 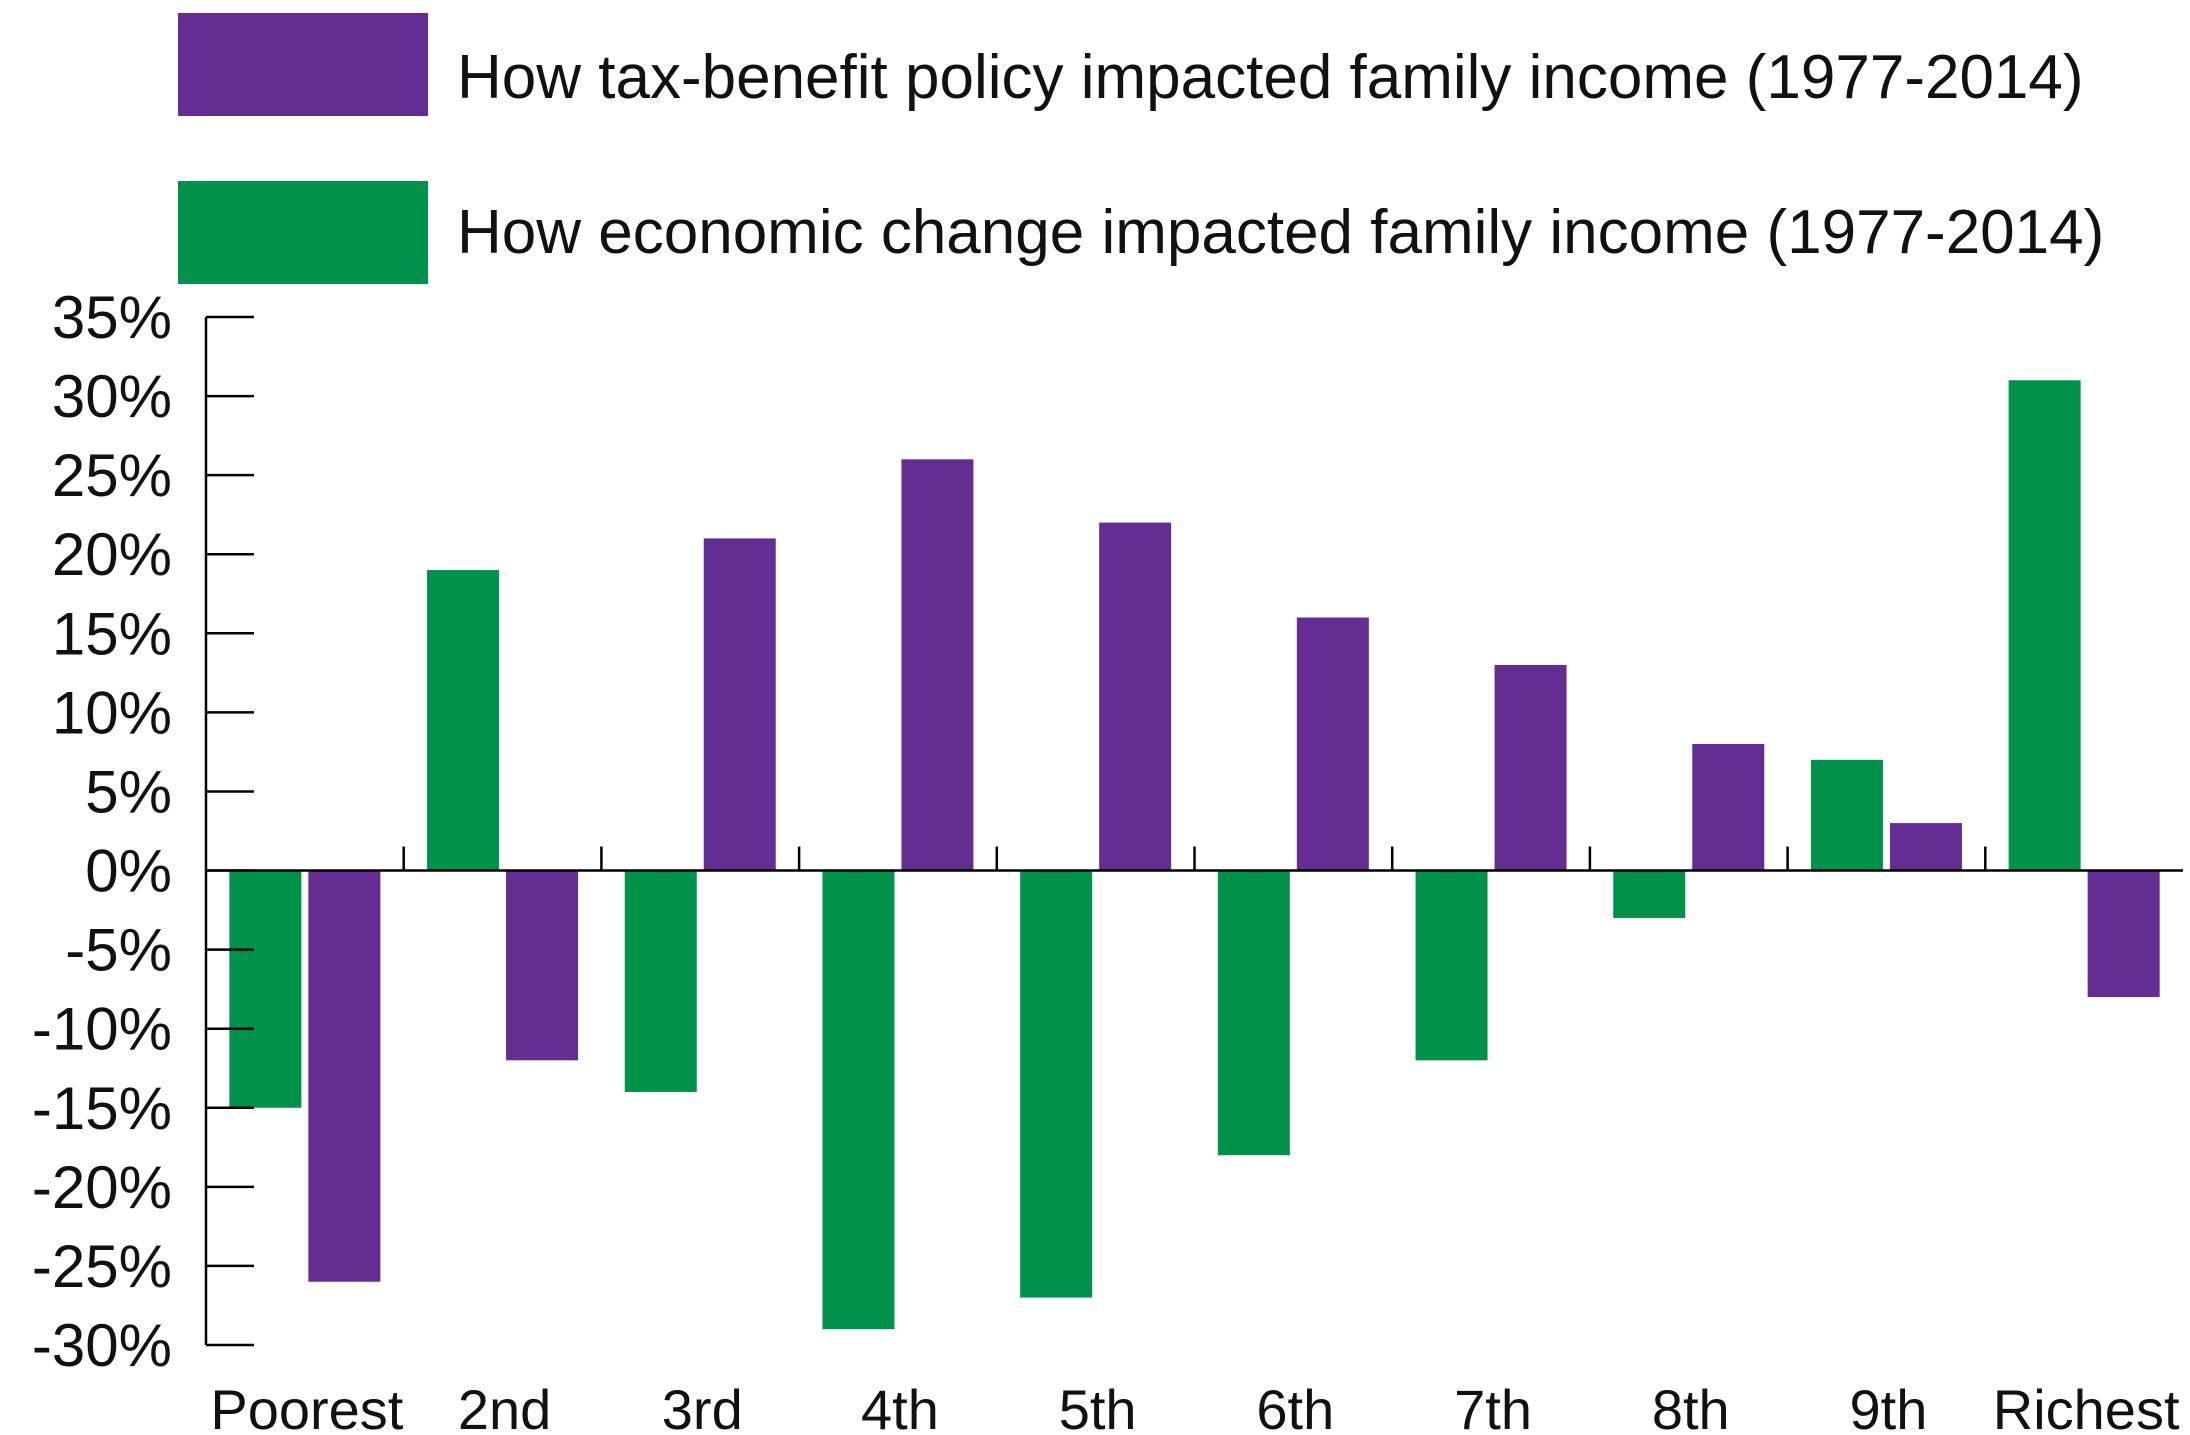 I want to click on y-tick-label: 0%, so click(x=128, y=871).